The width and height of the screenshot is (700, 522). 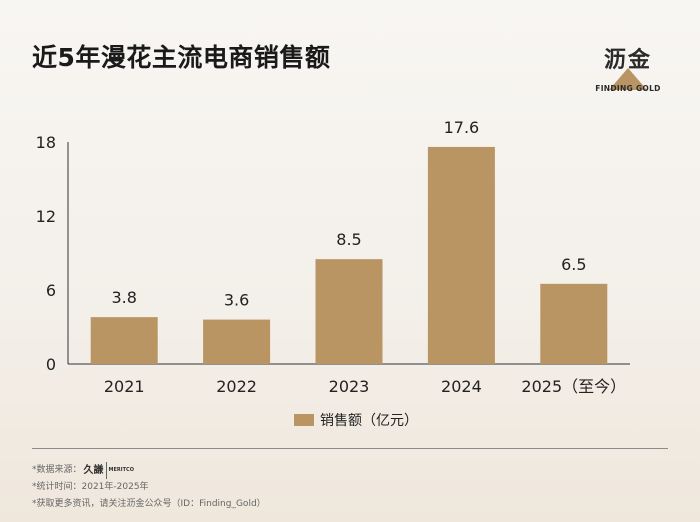 What do you see at coordinates (573, 264) in the screenshot?
I see `bar-value-label: 6.5` at bounding box center [573, 264].